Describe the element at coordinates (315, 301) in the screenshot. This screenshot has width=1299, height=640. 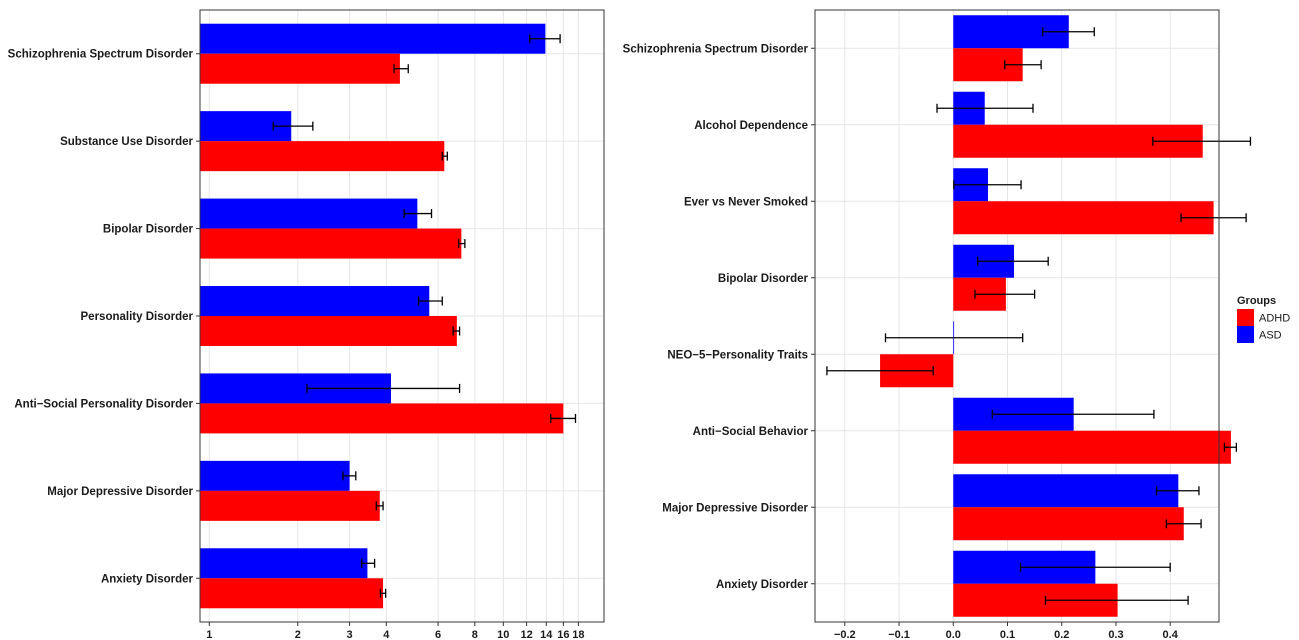
I see `bar-asd-personality-disorder` at that location.